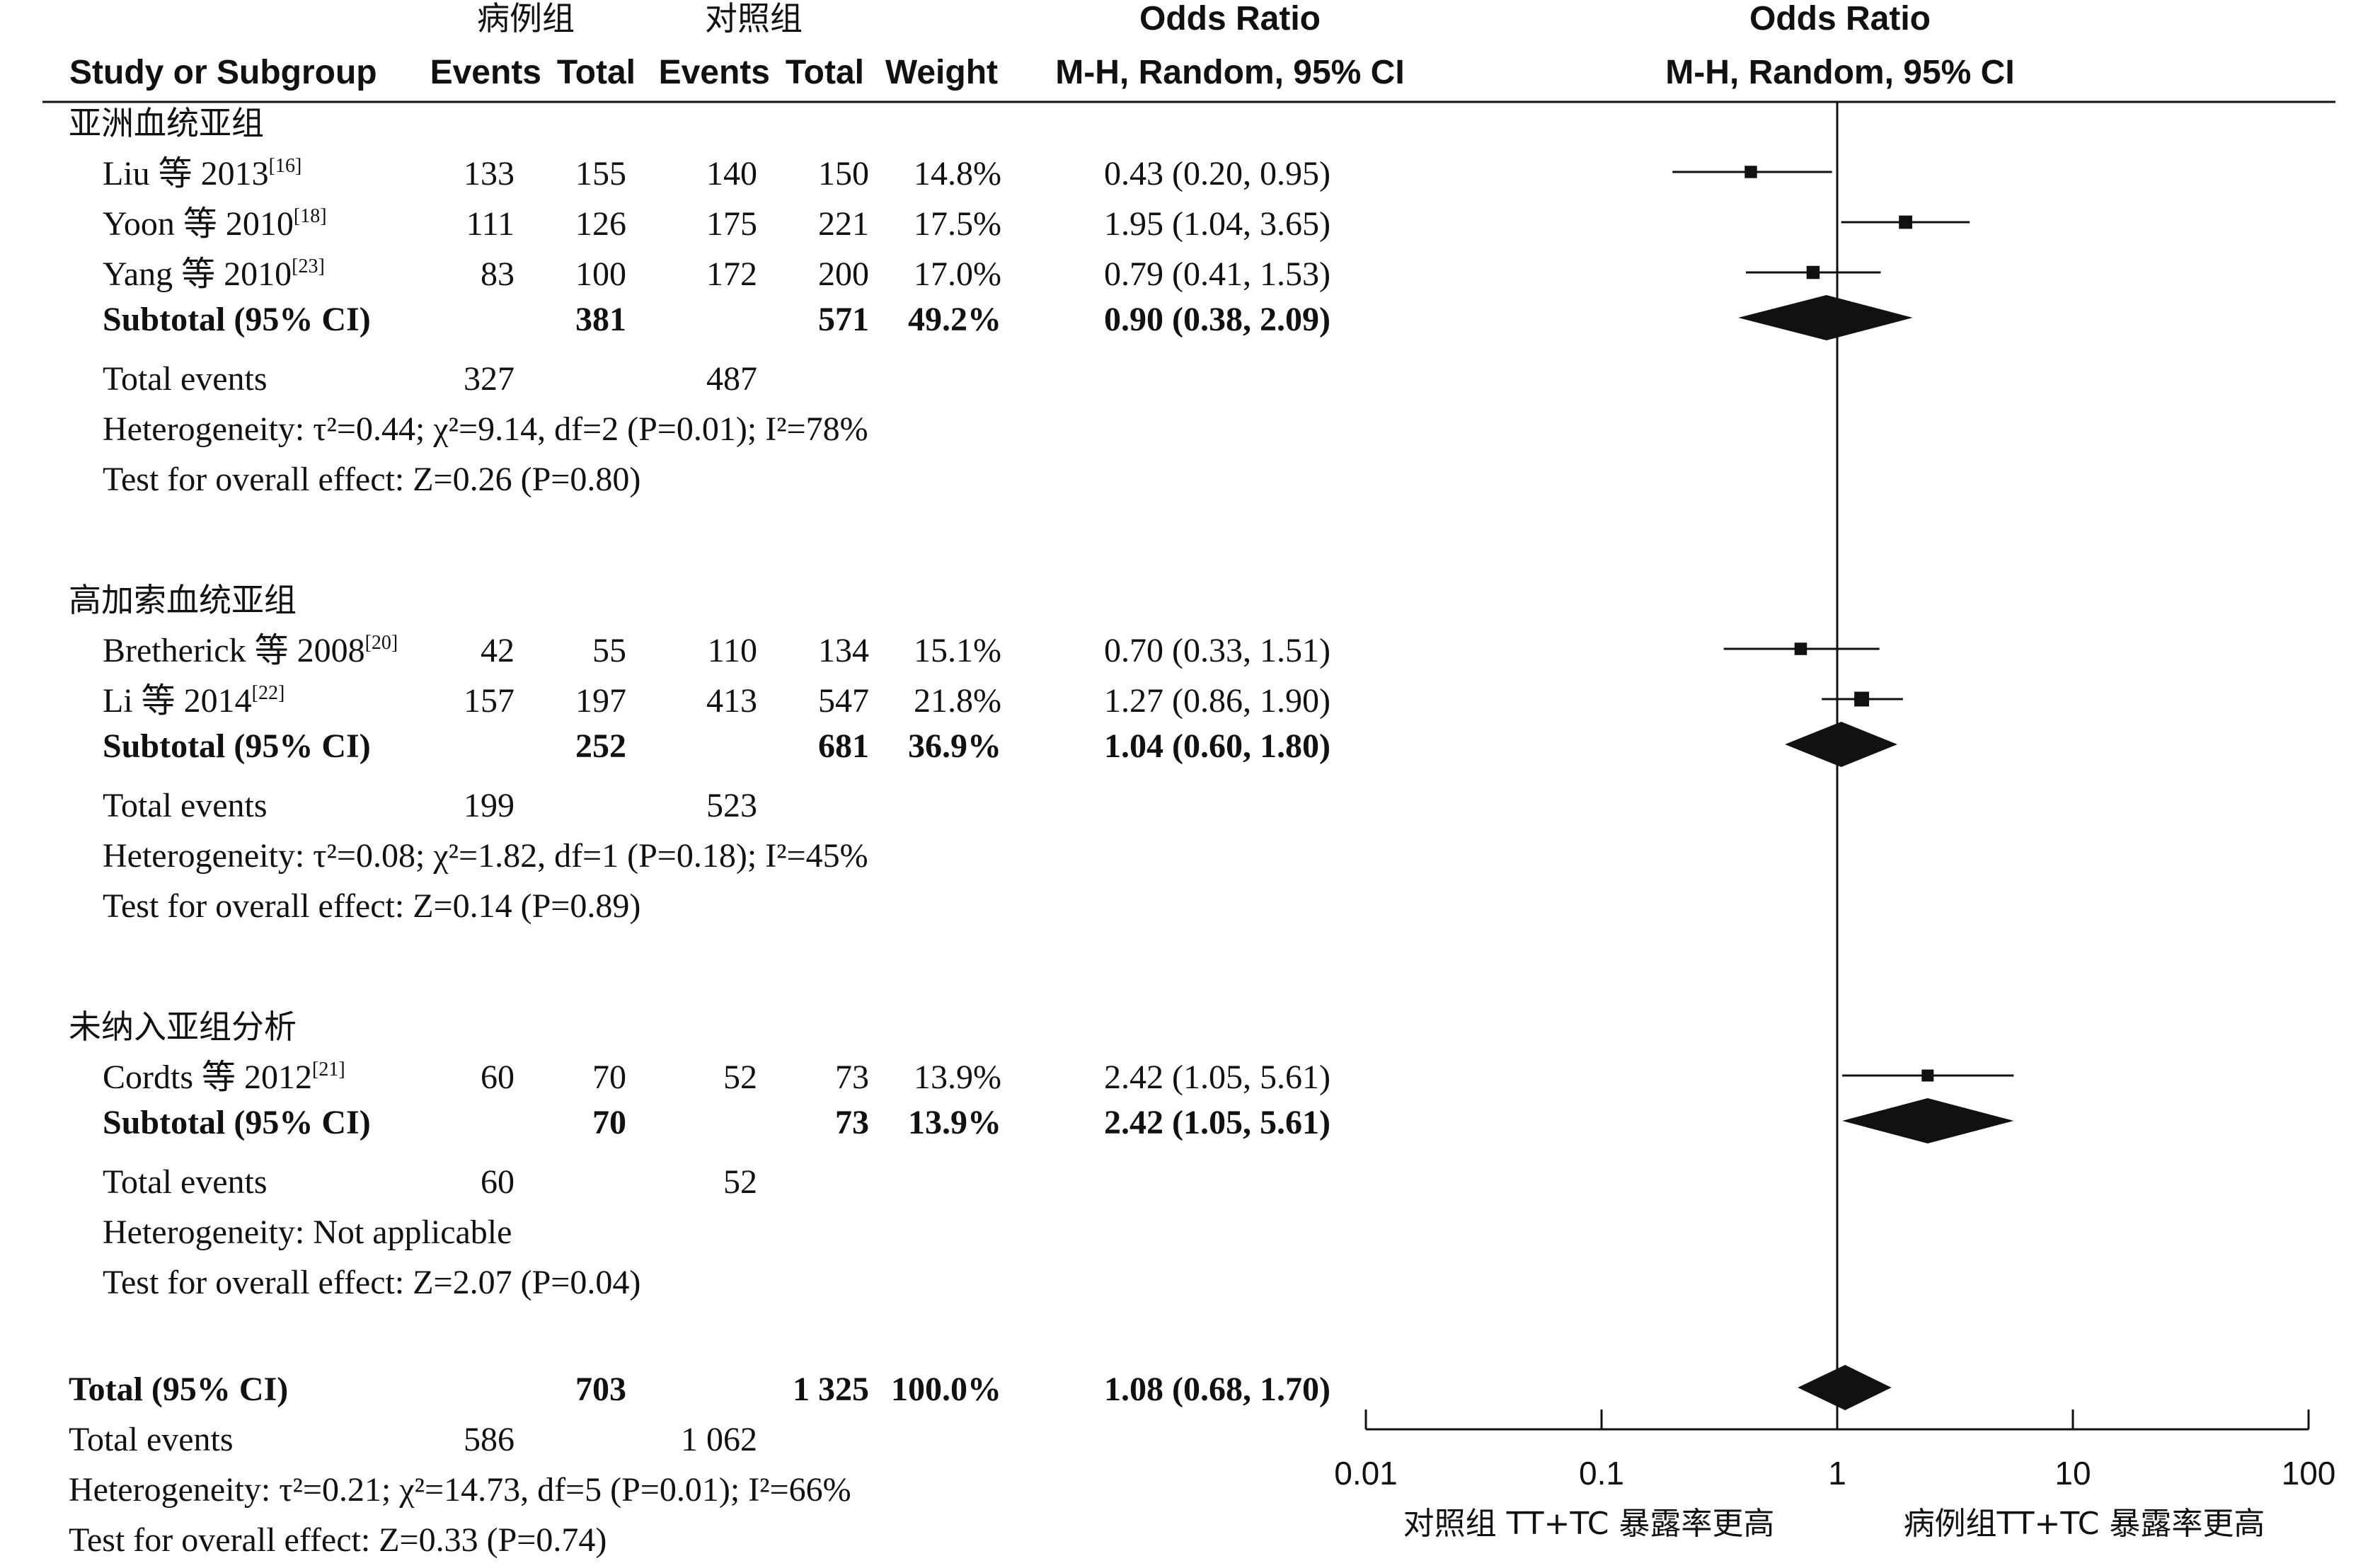 The image size is (2368, 1568). What do you see at coordinates (719, 1439) in the screenshot?
I see `grand-total-events-control: 1 062` at bounding box center [719, 1439].